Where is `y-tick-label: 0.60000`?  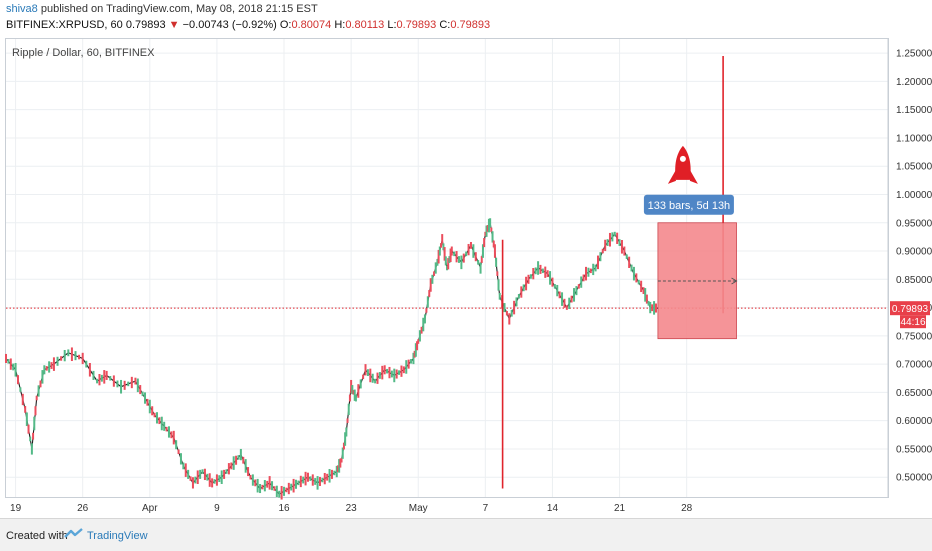
y-tick-label: 0.60000 is located at coordinates (914, 421).